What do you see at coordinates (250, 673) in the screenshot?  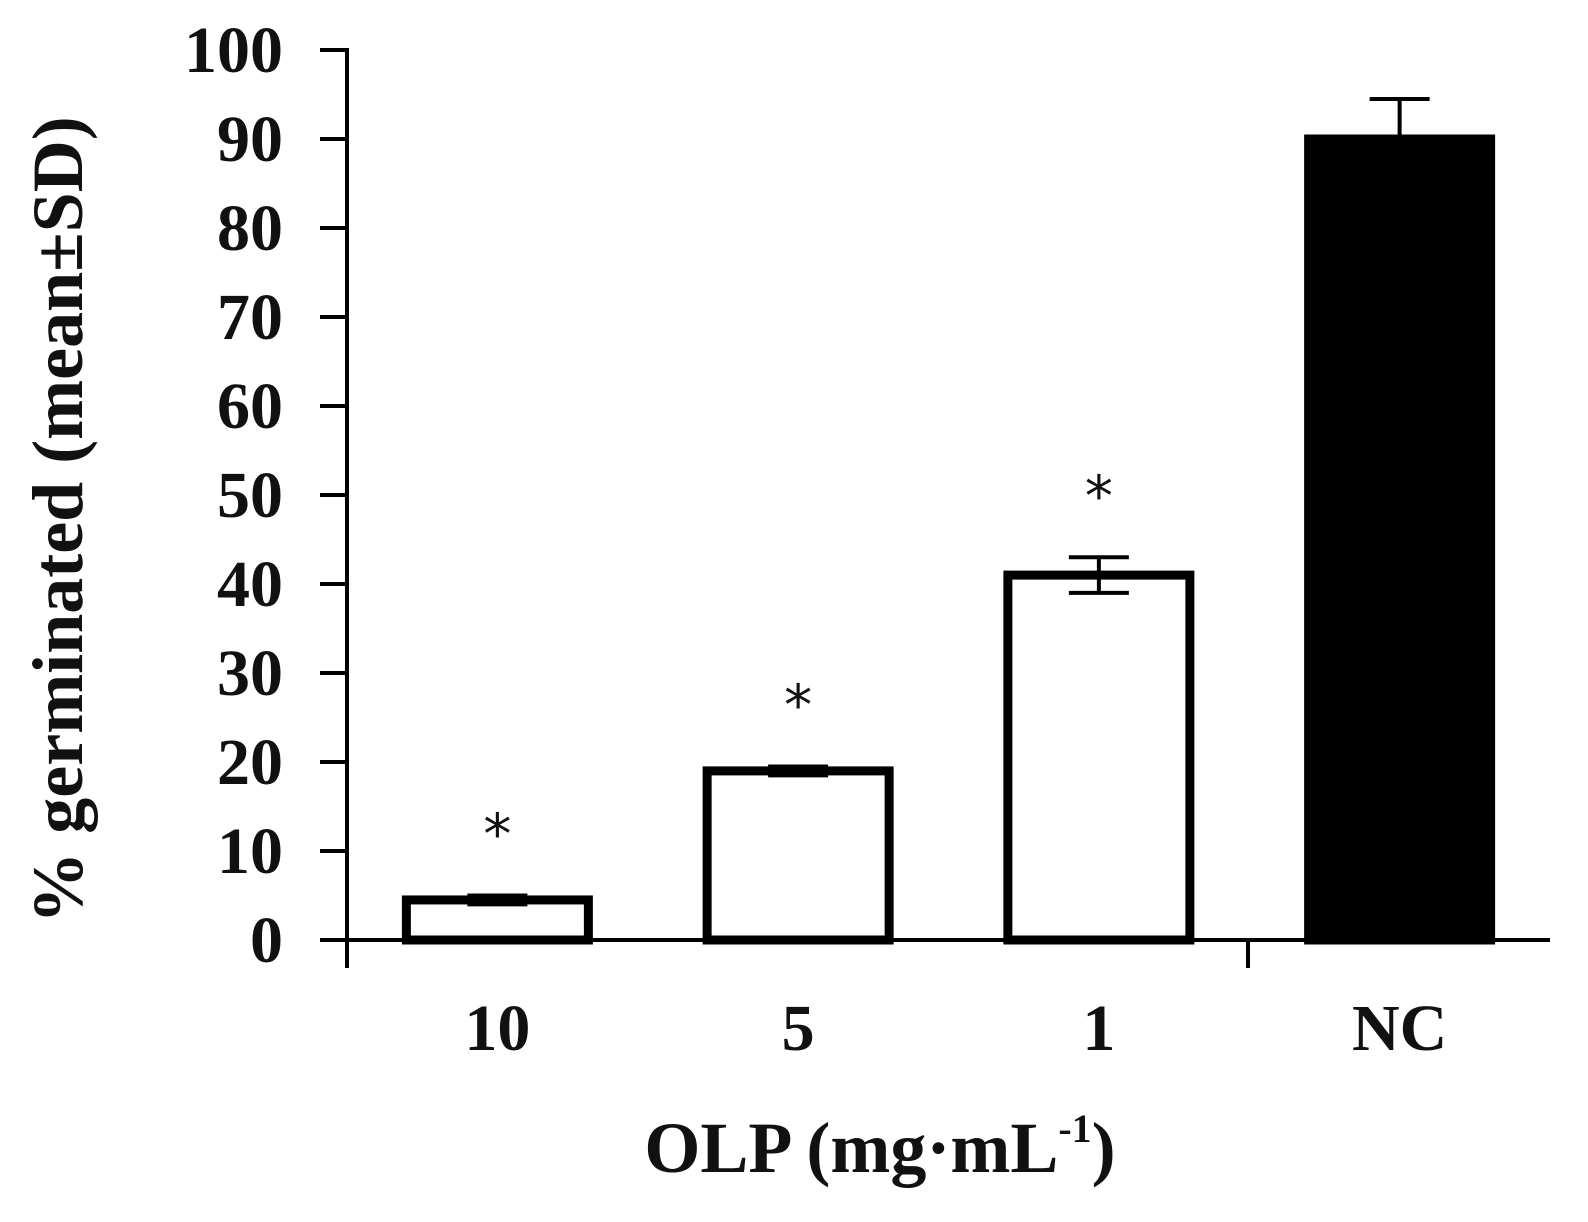 I see `y-tick-label: 30` at bounding box center [250, 673].